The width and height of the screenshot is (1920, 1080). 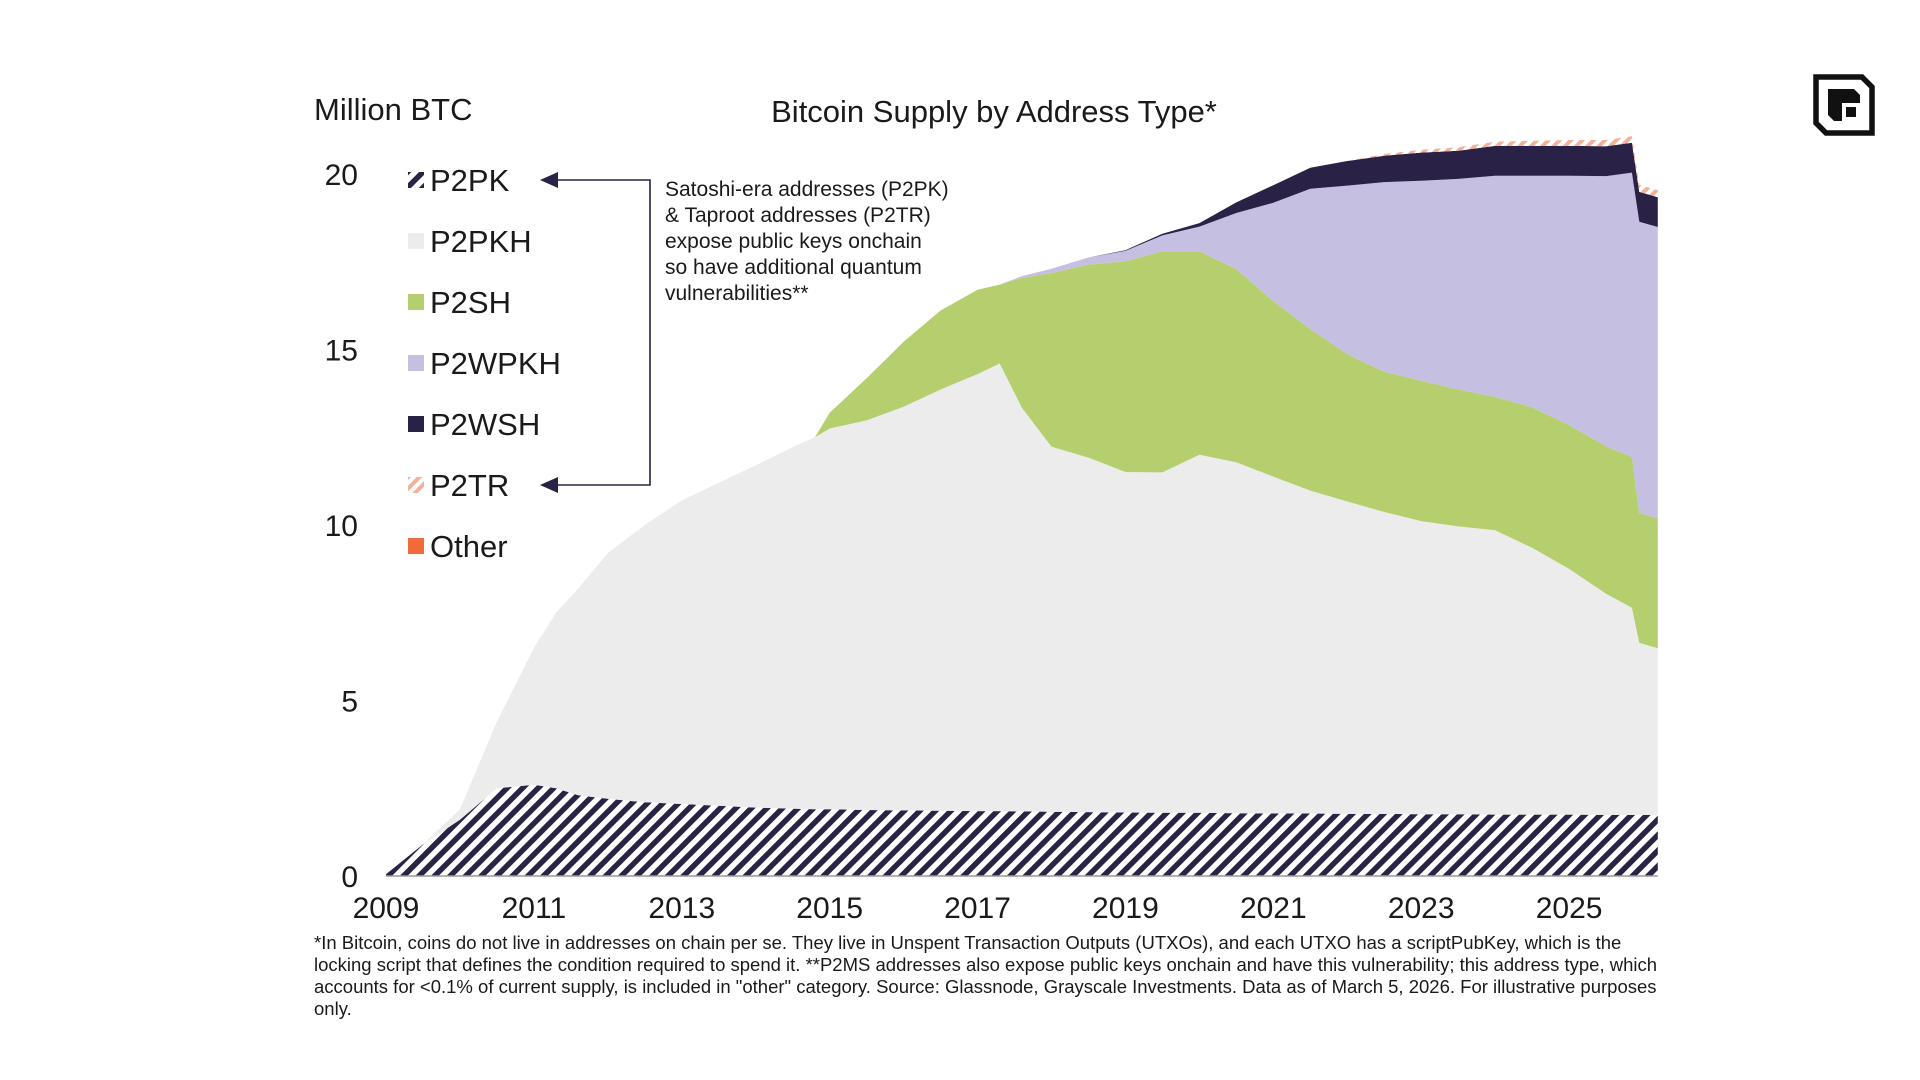 I want to click on annotation-arrow-p2tr, so click(x=549, y=485).